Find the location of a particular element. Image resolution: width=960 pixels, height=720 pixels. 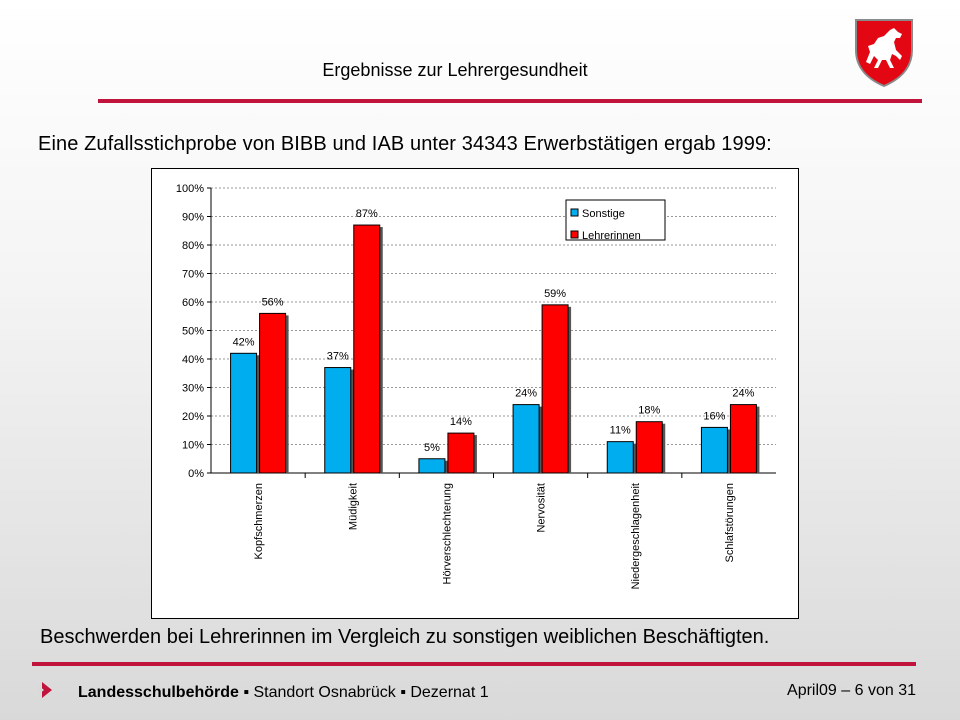

x-category-label: Schlafstörungen is located at coordinates (730, 523).